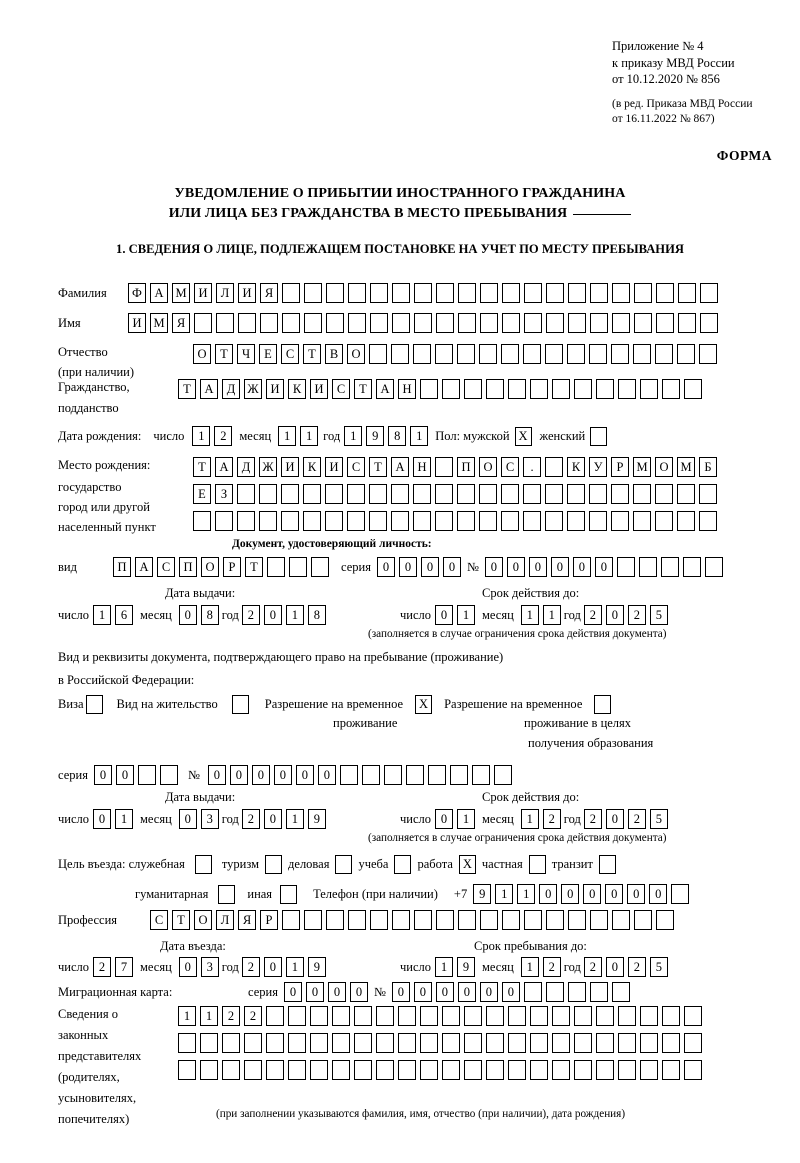 This screenshot has width=800, height=1163. I want to click on char-cell: К, so click(312, 467).